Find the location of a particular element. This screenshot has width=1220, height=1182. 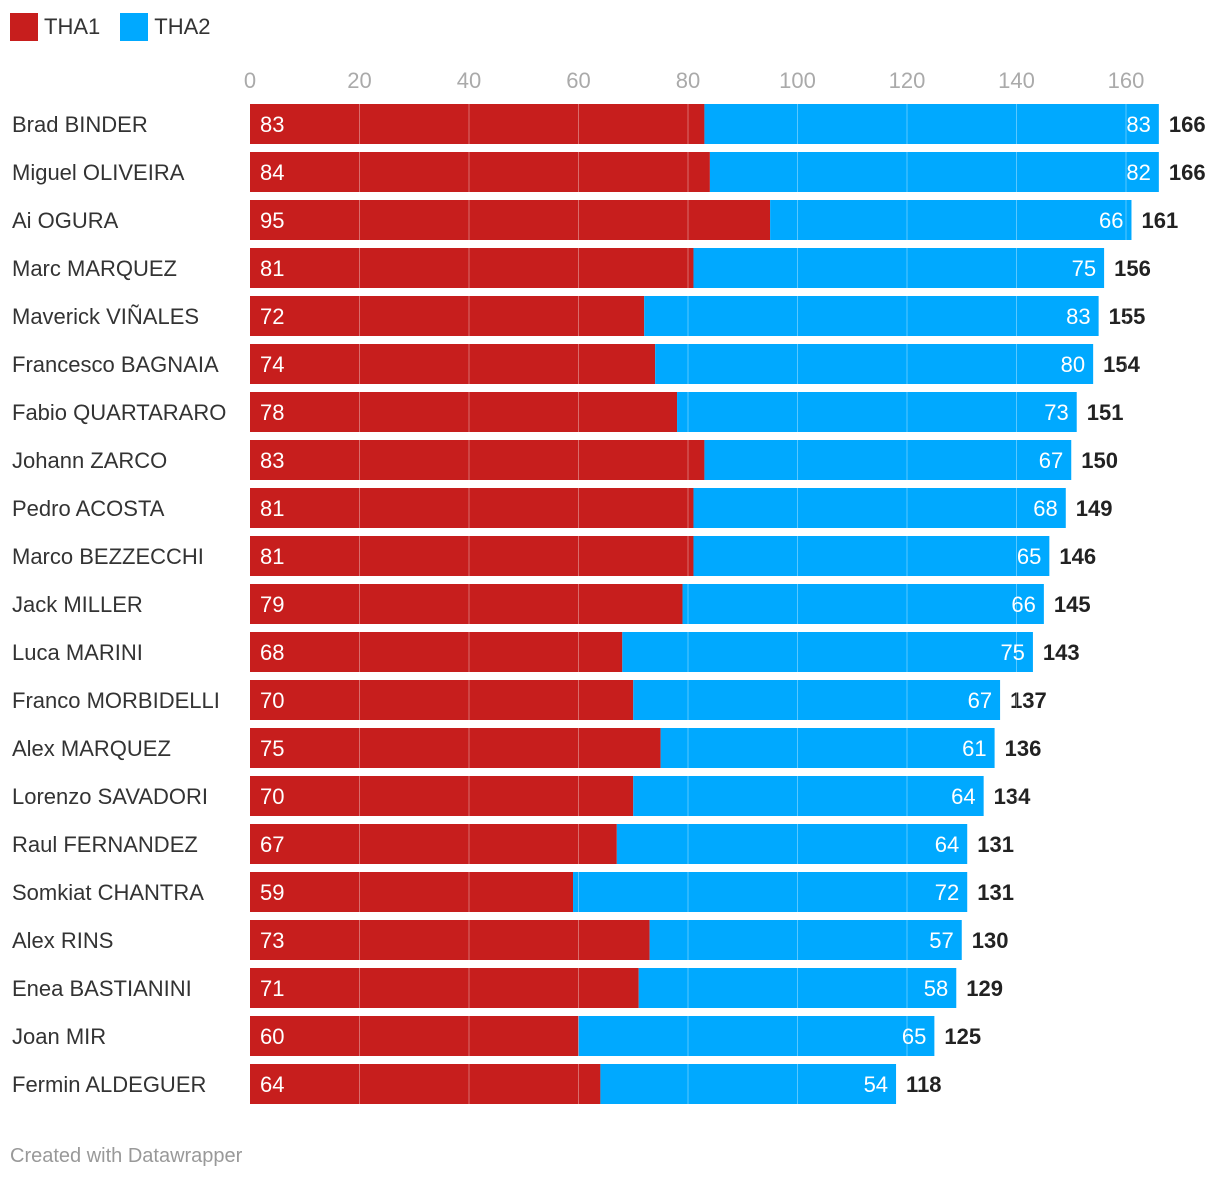

total-label: 137 is located at coordinates (1028, 700).